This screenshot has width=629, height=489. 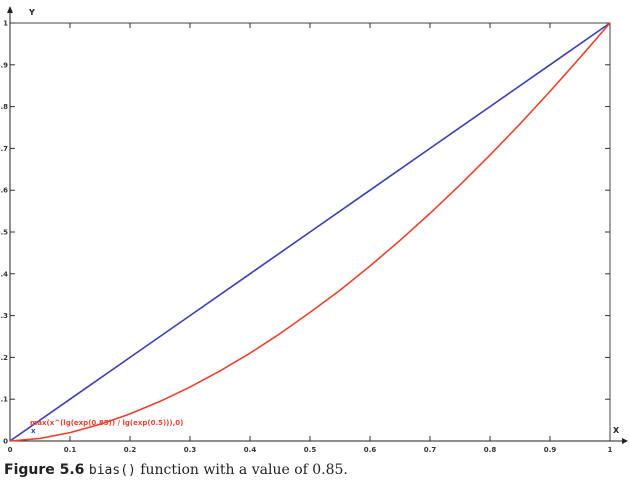 I want to click on x-axis-title: X, so click(x=616, y=430).